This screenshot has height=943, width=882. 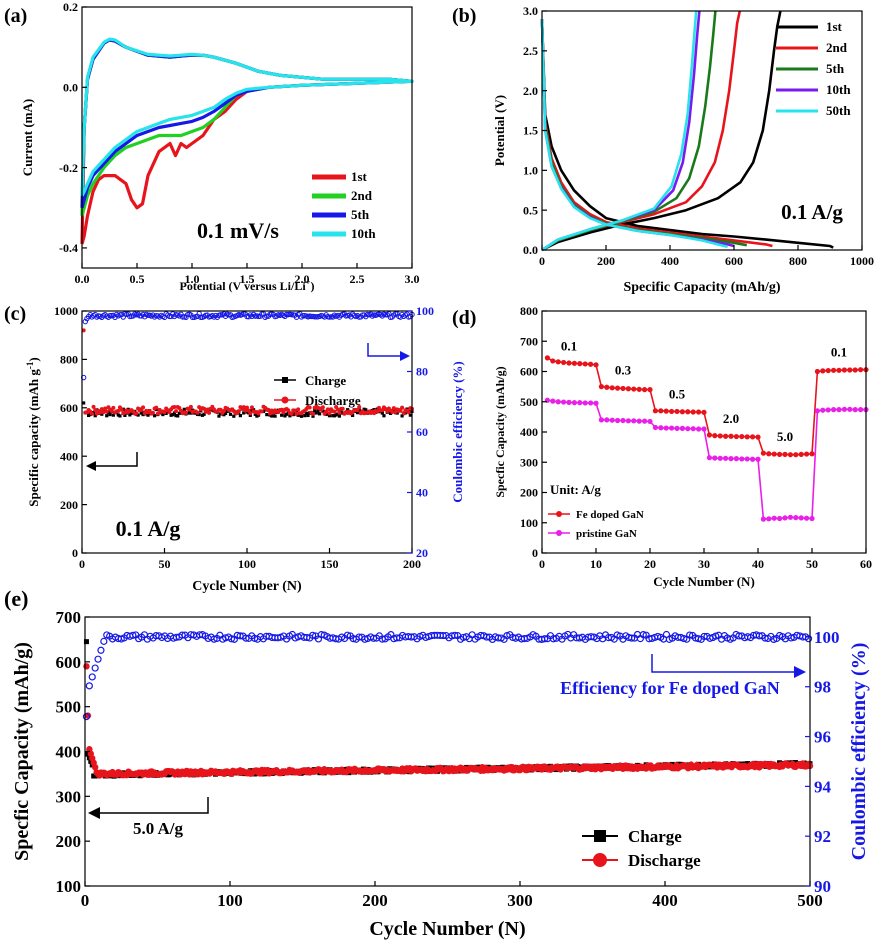 What do you see at coordinates (670, 688) in the screenshot?
I see `panel-e-efficiency-annotation: Efficiency for Fe doped GaN` at bounding box center [670, 688].